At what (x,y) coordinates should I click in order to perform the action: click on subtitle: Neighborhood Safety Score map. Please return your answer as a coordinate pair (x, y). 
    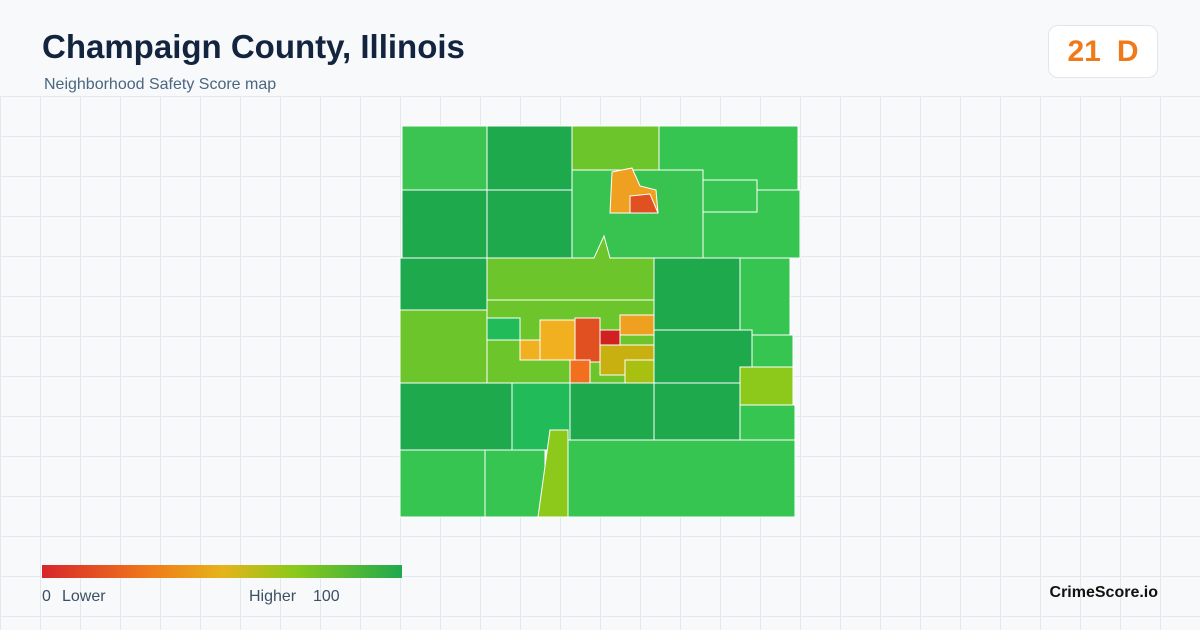
    Looking at the image, I should click on (160, 84).